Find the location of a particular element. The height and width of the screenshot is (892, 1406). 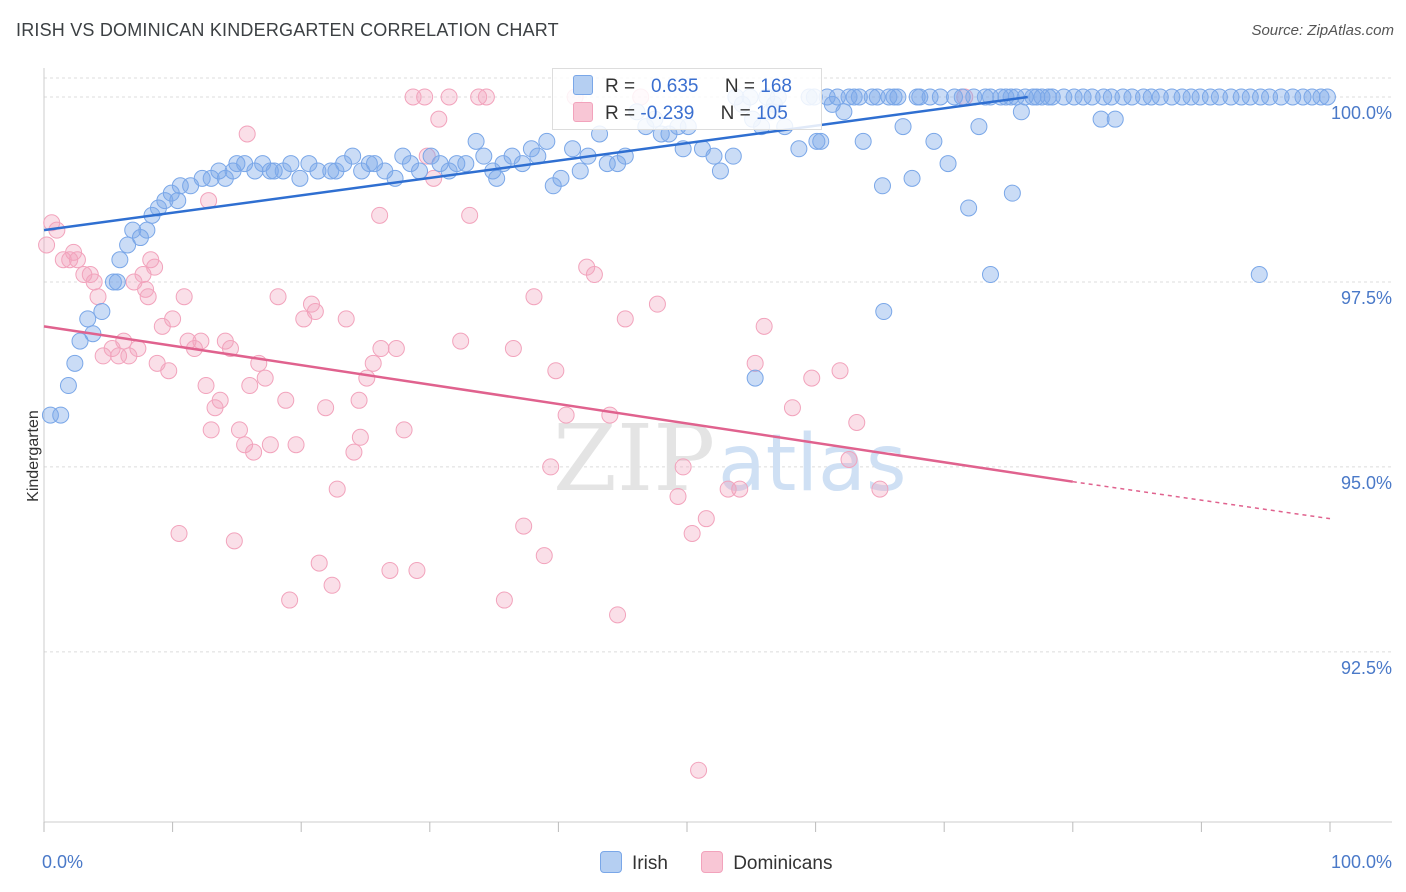

legend-irish-label: Irish is located at coordinates (650, 863).